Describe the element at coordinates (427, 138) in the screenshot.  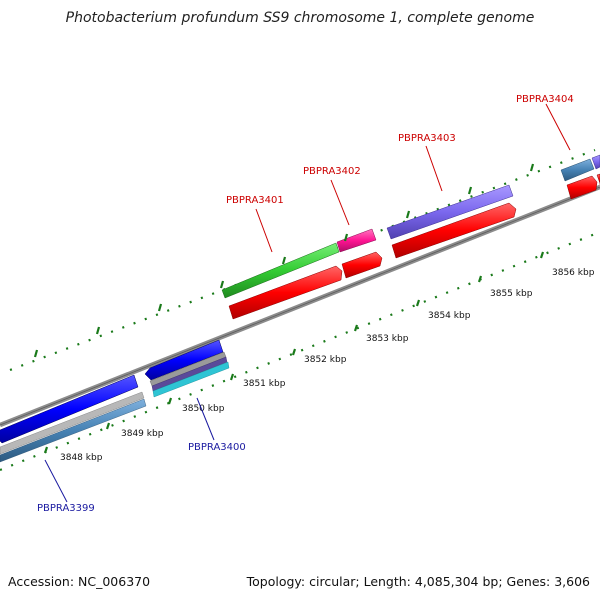
I see `gene-label-3403: PBPRA3403` at that location.